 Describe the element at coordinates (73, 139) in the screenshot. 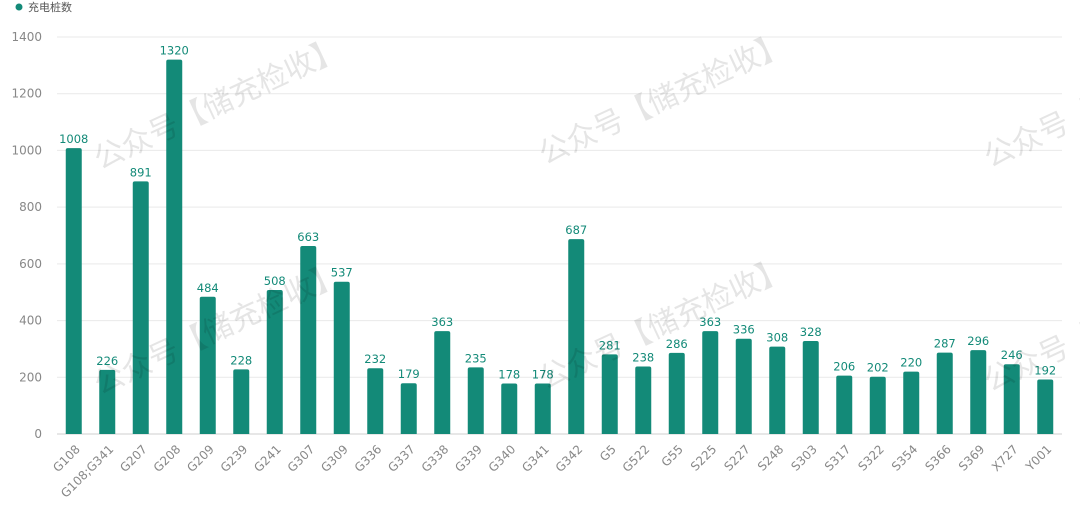

I see `data-label: 1008` at that location.